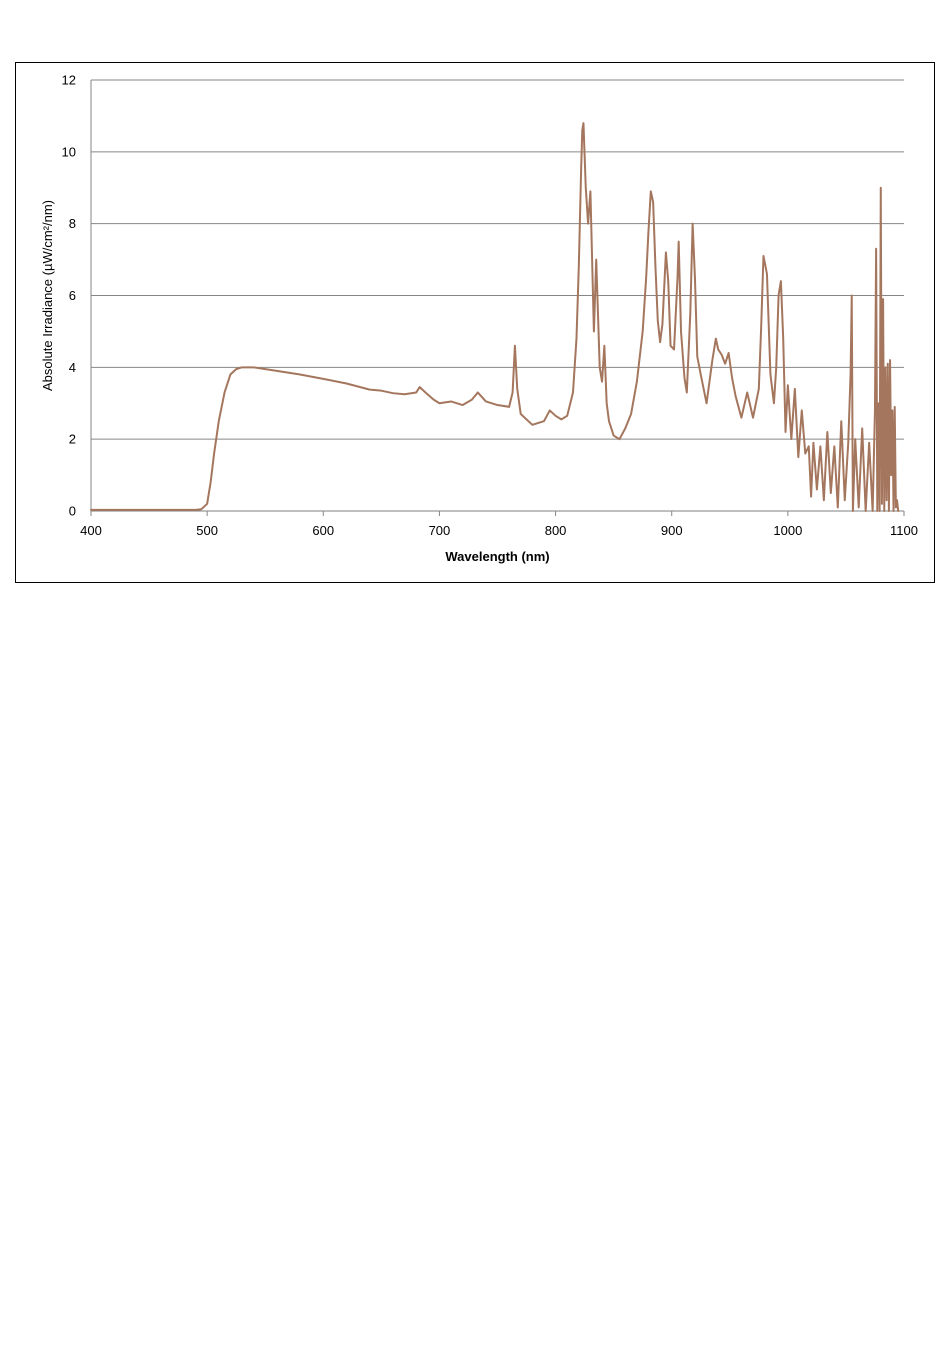  Describe the element at coordinates (69, 80) in the screenshot. I see `y-tick-label: 12` at that location.